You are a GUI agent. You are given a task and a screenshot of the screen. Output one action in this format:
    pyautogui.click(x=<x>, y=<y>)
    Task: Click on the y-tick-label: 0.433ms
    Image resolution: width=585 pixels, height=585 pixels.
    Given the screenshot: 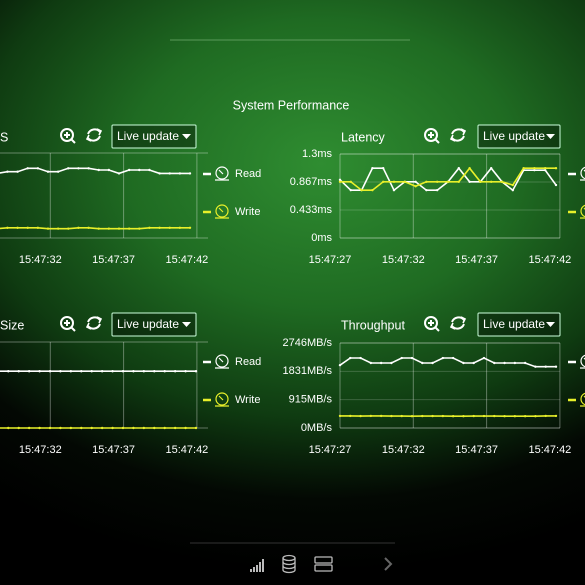 What is the action you would take?
    pyautogui.click(x=311, y=210)
    